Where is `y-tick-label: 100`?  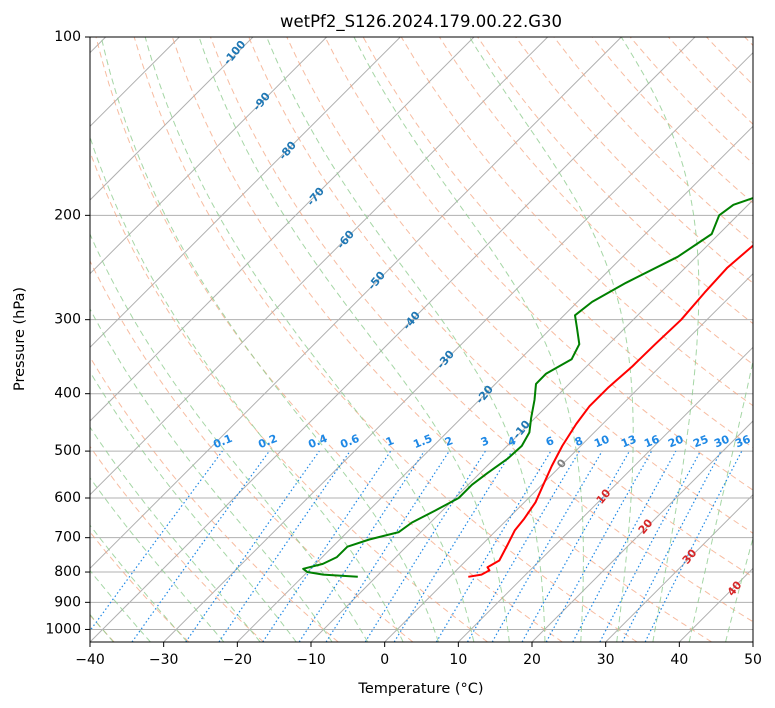 y-tick-label: 100 is located at coordinates (67, 37).